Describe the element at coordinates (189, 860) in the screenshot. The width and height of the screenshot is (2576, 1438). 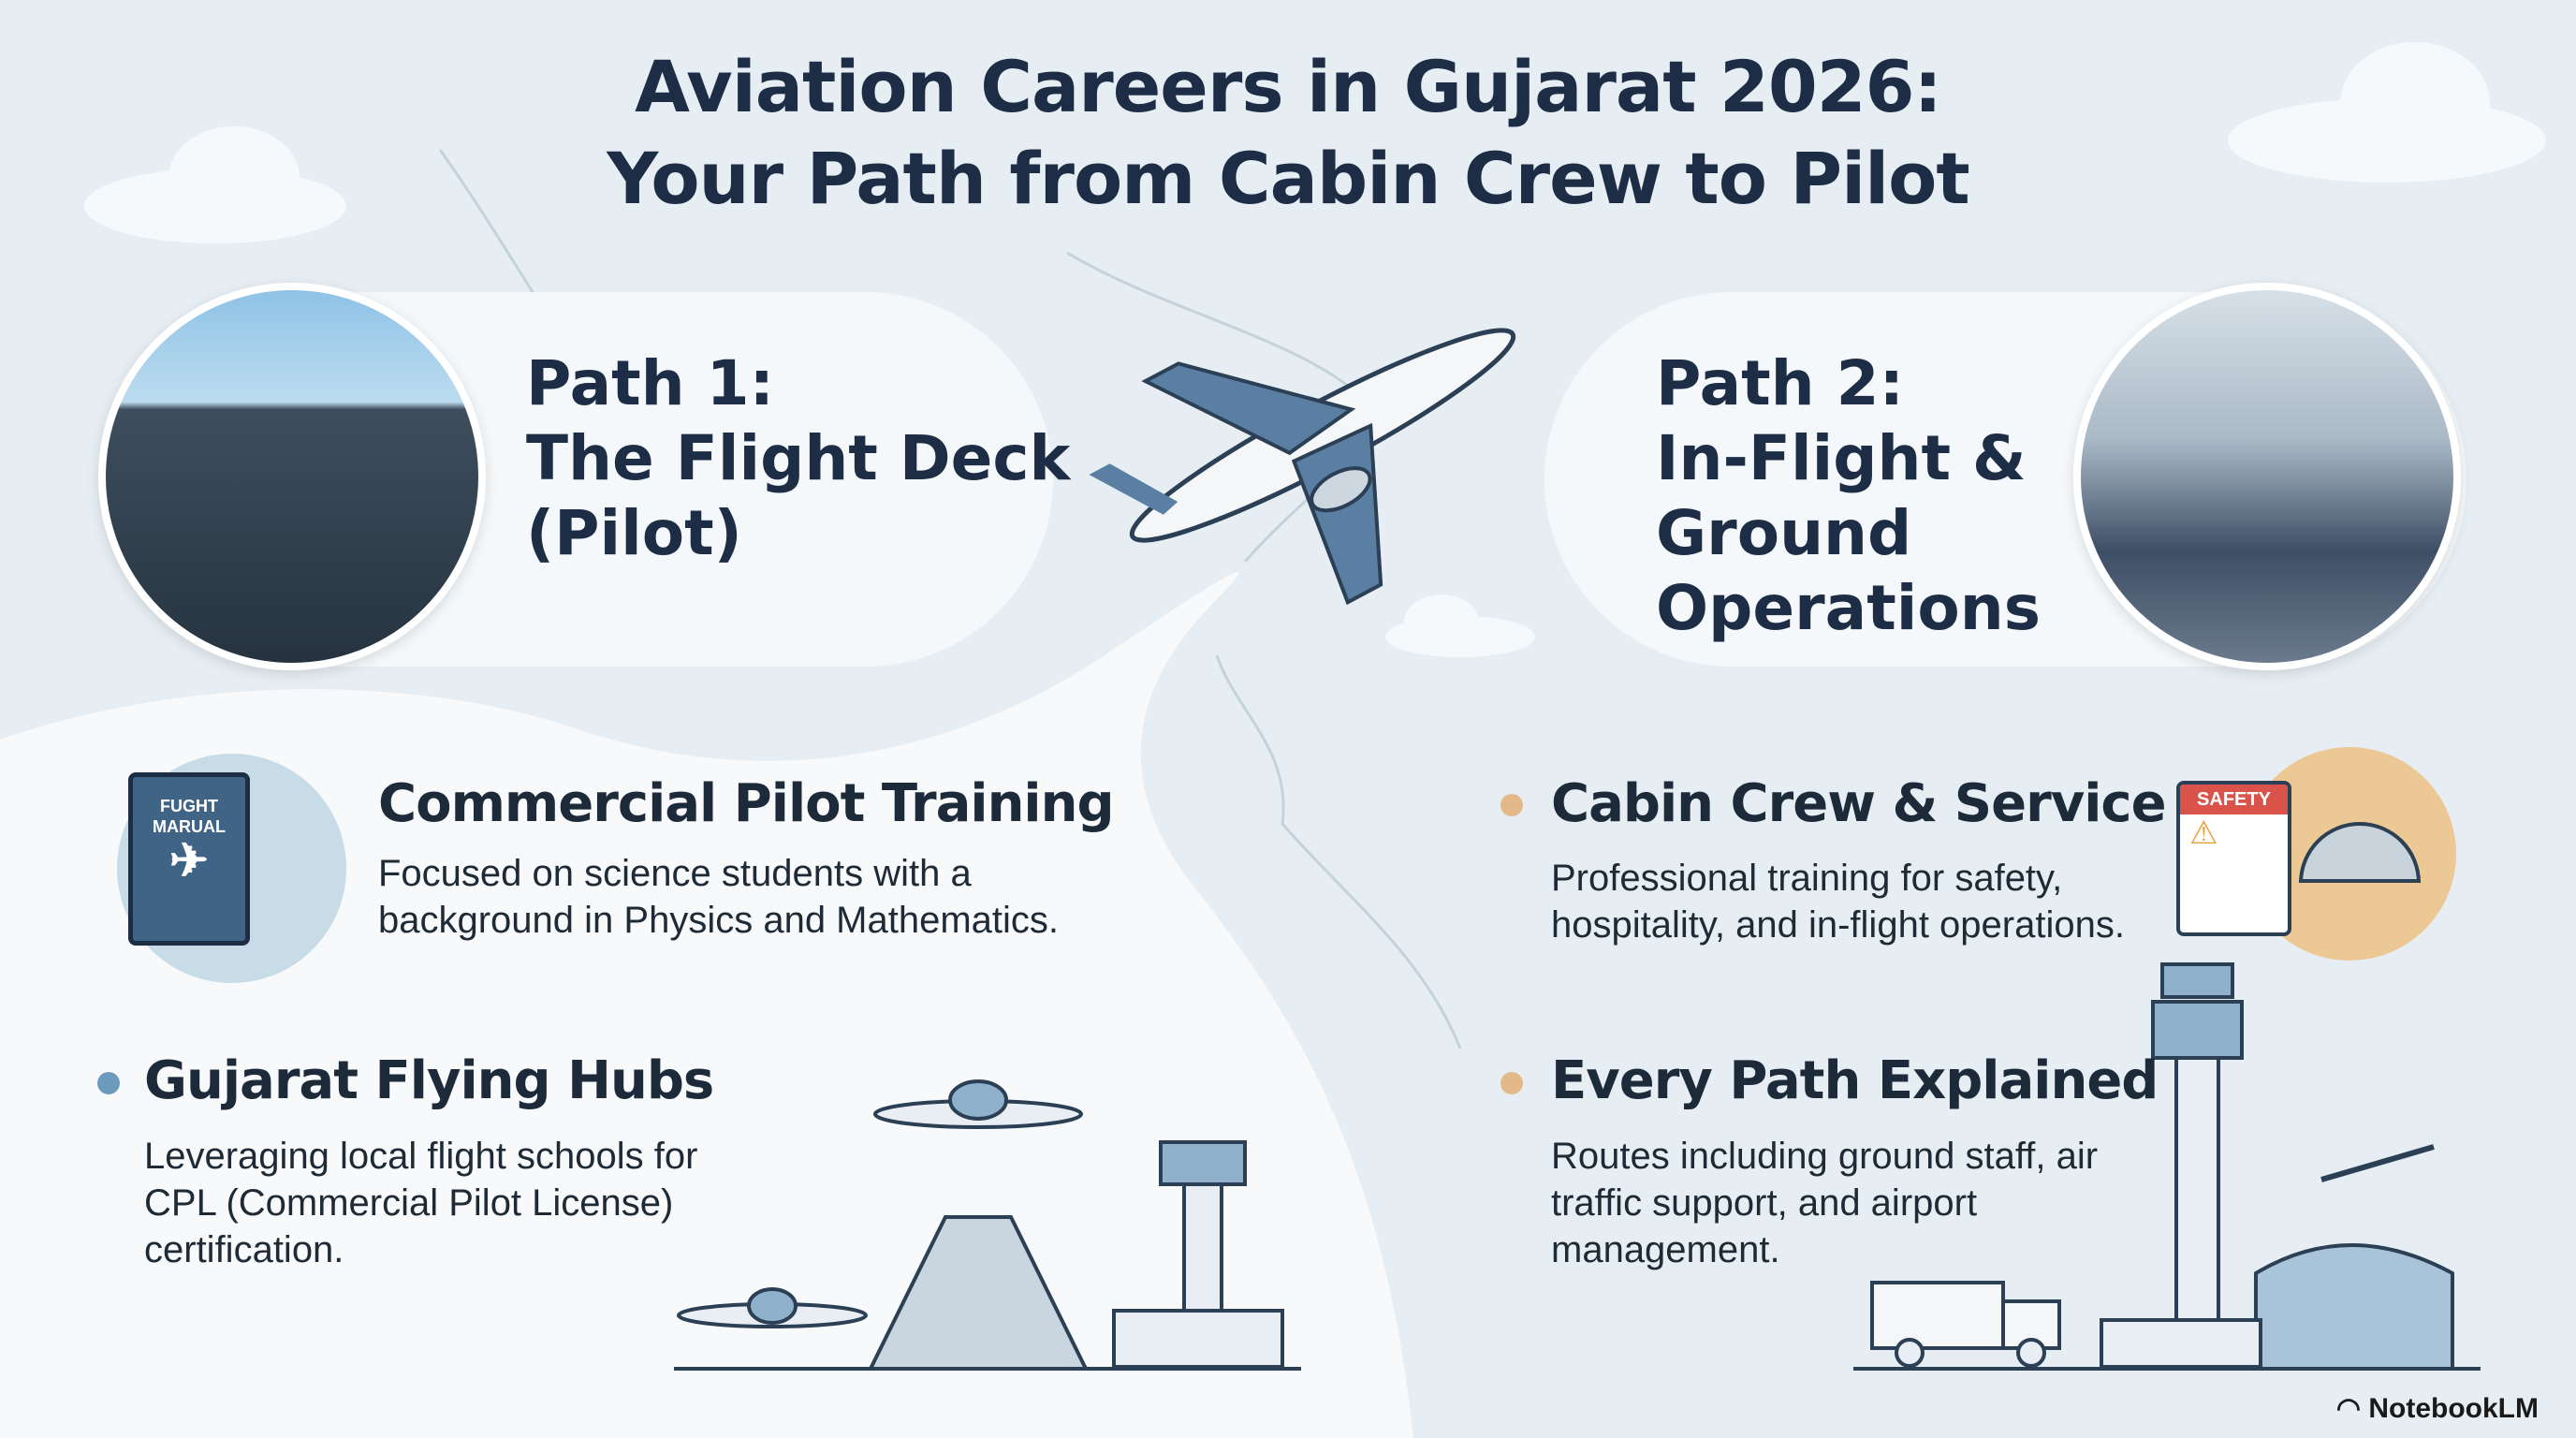
I see `plane-glyph: ✈` at that location.